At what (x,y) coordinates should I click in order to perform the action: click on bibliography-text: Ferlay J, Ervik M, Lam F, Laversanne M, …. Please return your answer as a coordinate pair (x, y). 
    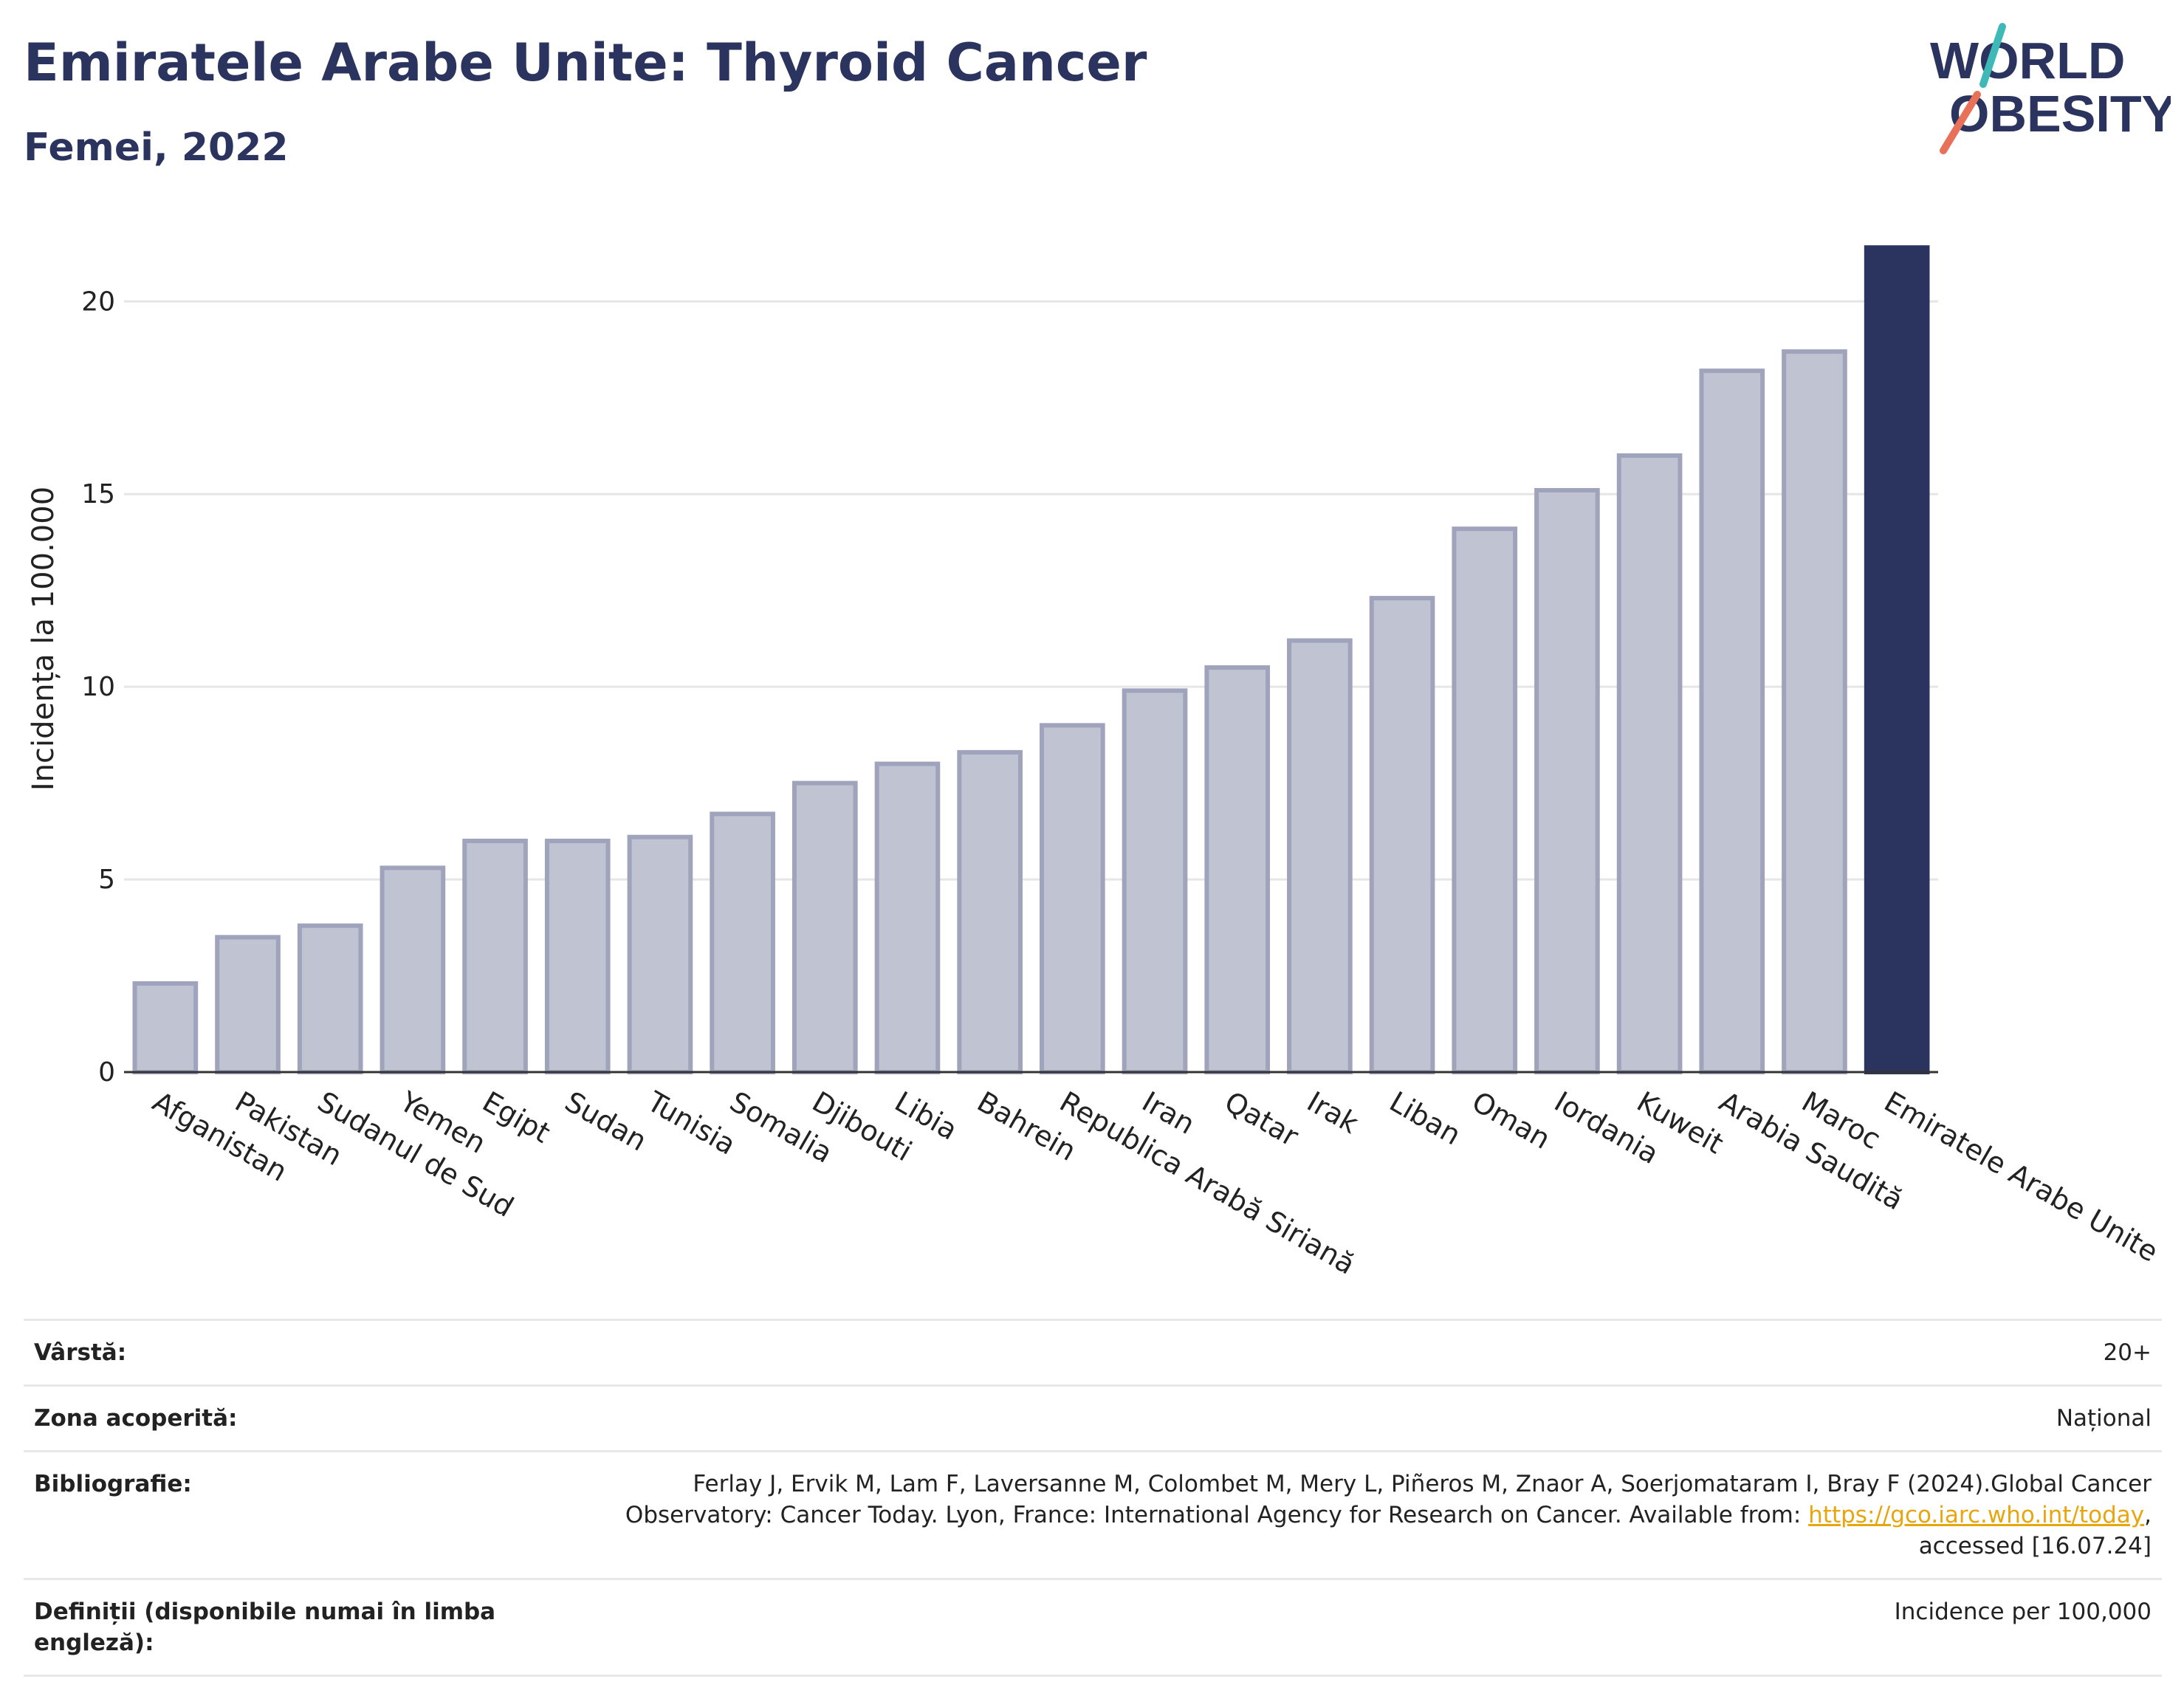
    Looking at the image, I should click on (1388, 1499).